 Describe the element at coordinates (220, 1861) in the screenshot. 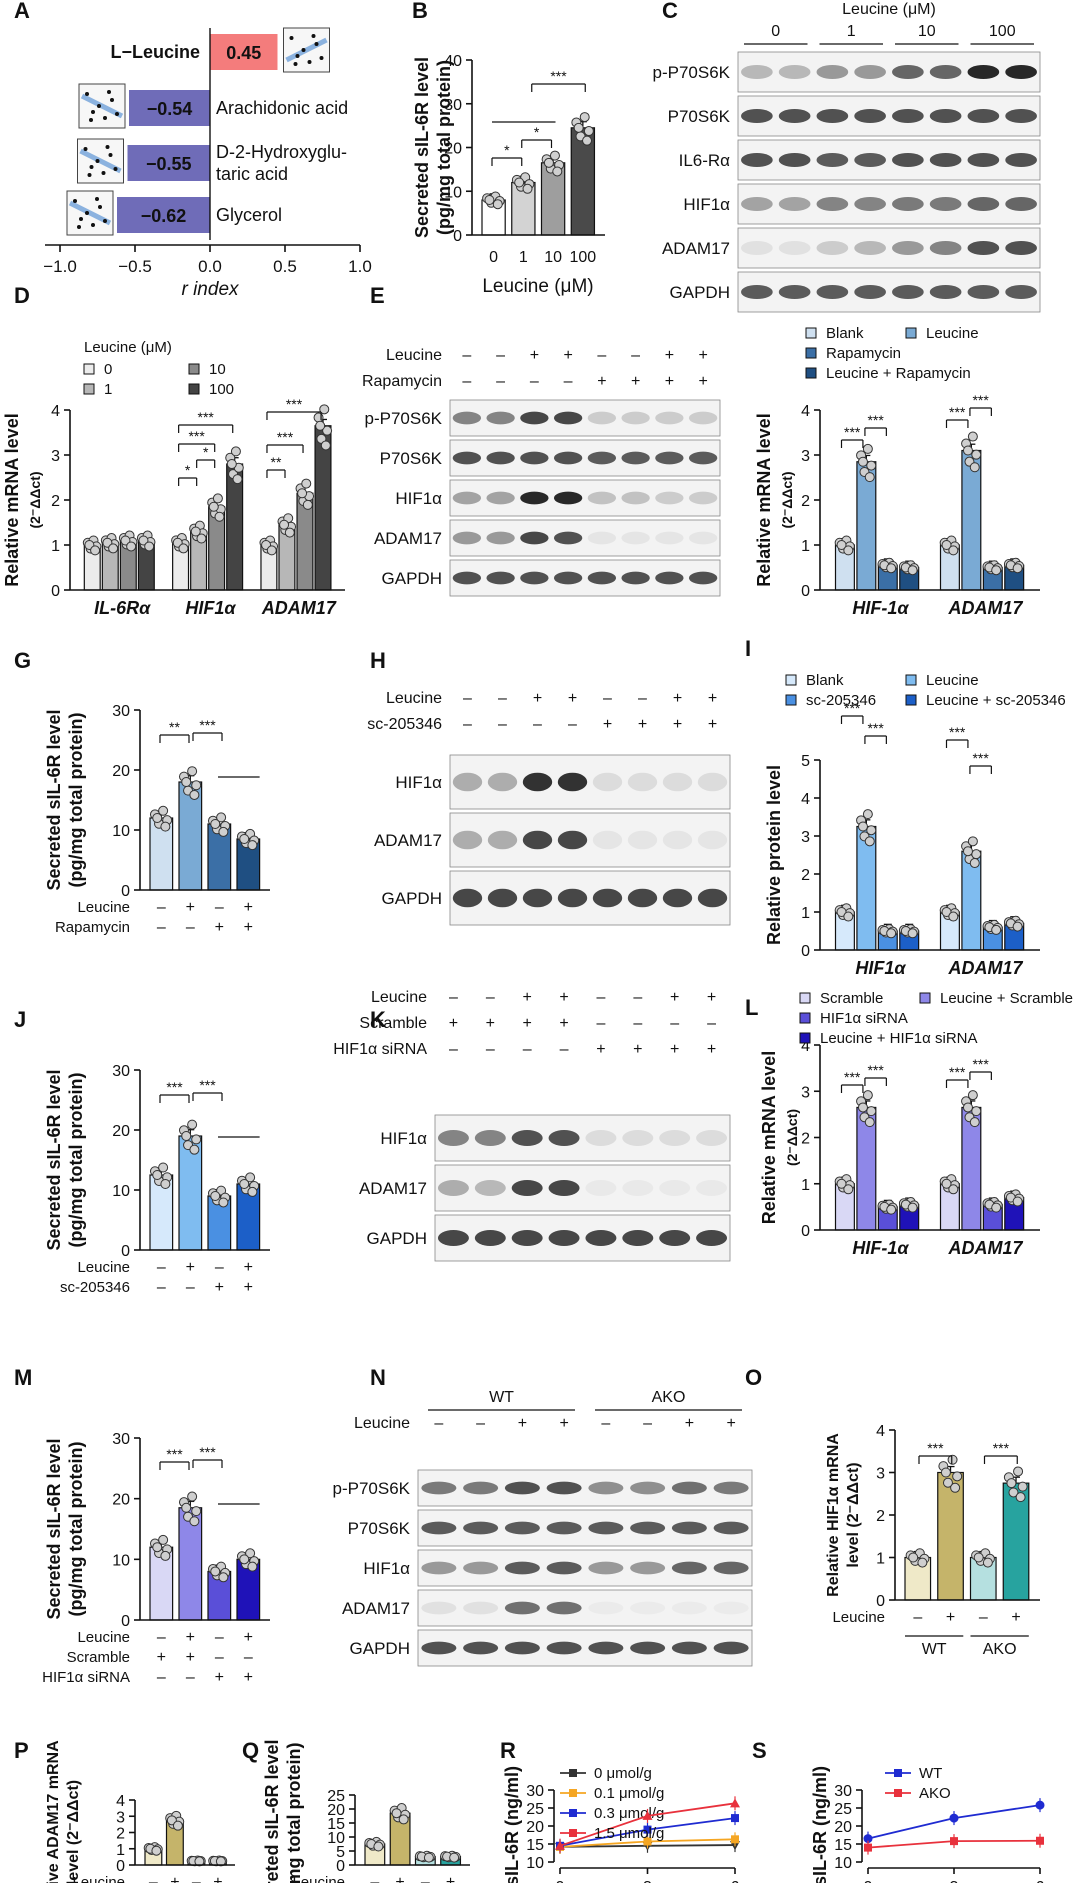

I see `data-point-p` at that location.